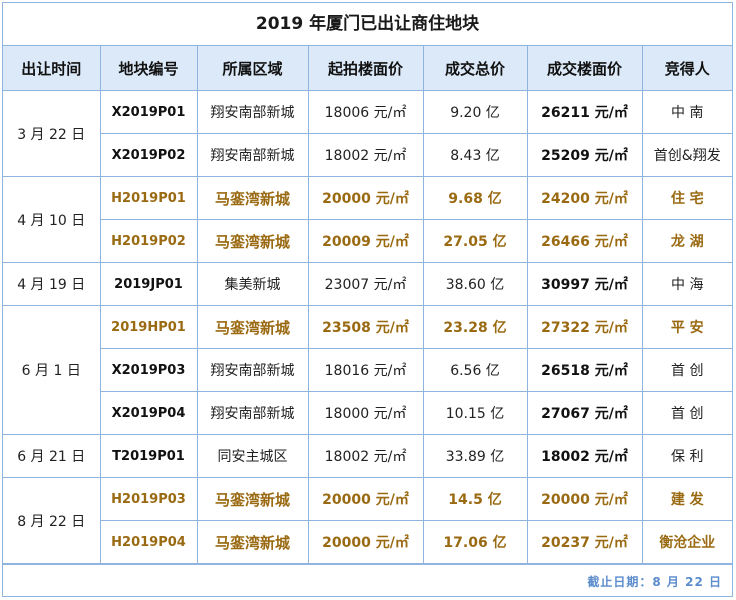 The image size is (736, 600). Describe the element at coordinates (365, 112) in the screenshot. I see `start-price-cell: 18006 元/㎡` at that location.